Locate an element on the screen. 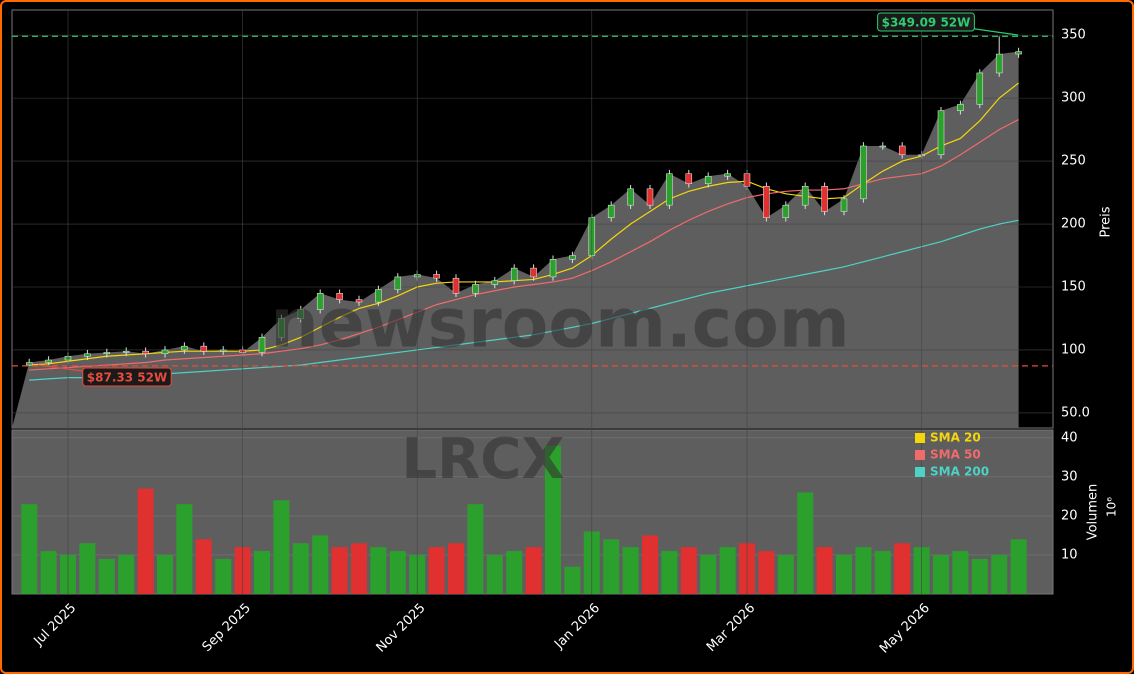 This screenshot has width=1134, height=674. annotation-label: $87.33 52W is located at coordinates (127, 378).